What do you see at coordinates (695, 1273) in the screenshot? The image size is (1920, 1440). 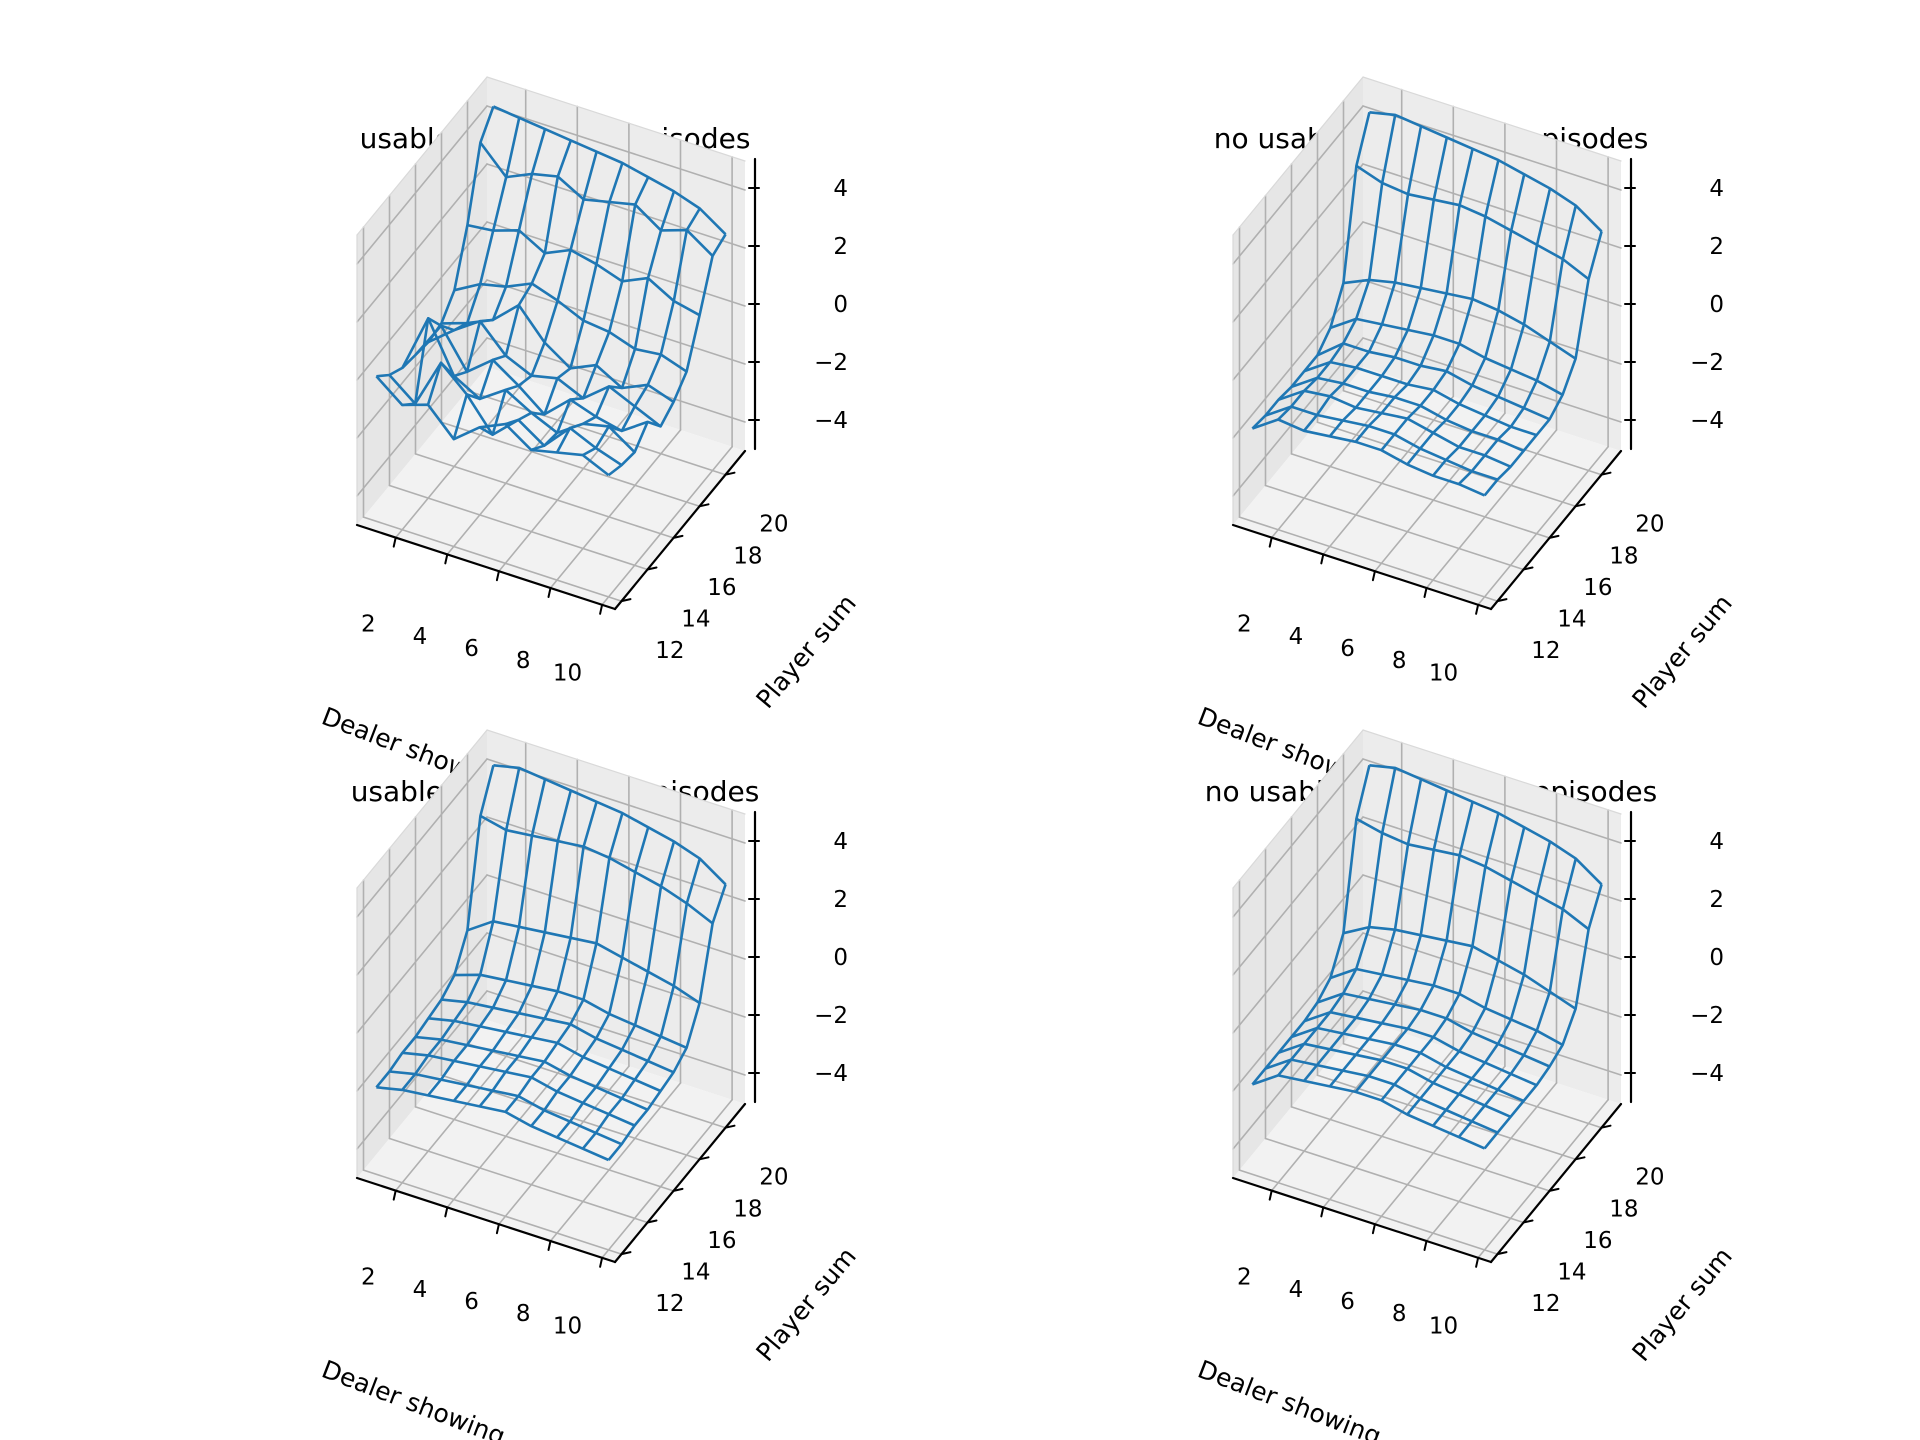 I see `y-tick-label: 14` at bounding box center [695, 1273].